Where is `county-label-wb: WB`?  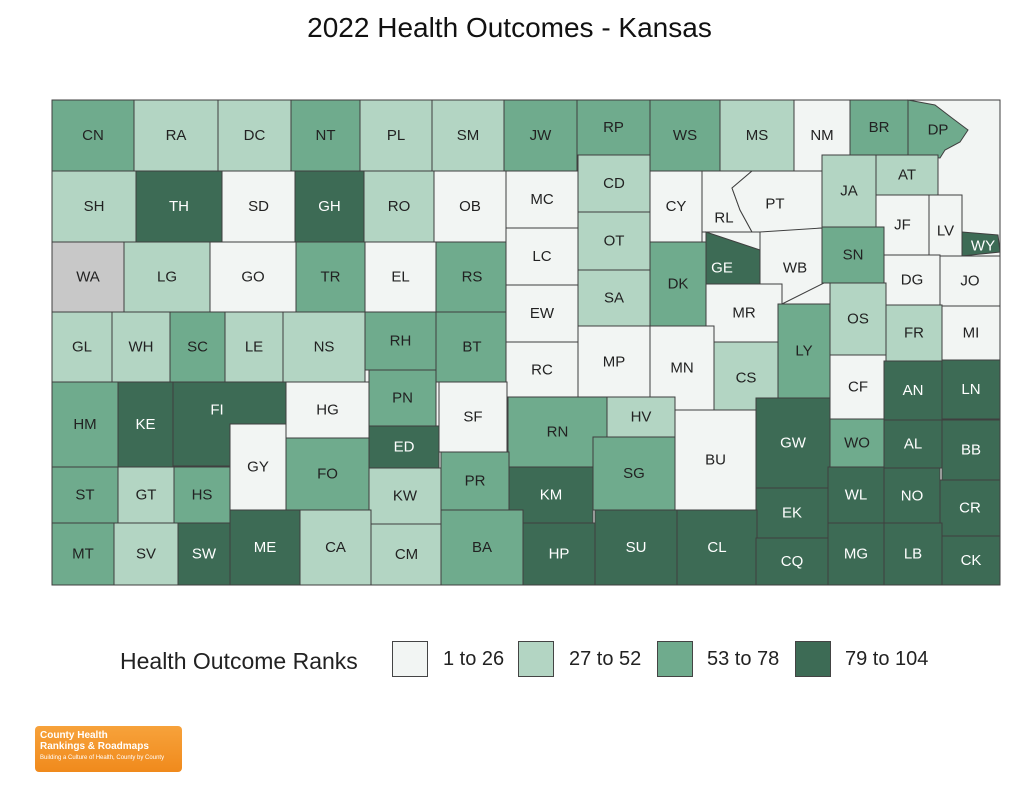 county-label-wb: WB is located at coordinates (795, 268).